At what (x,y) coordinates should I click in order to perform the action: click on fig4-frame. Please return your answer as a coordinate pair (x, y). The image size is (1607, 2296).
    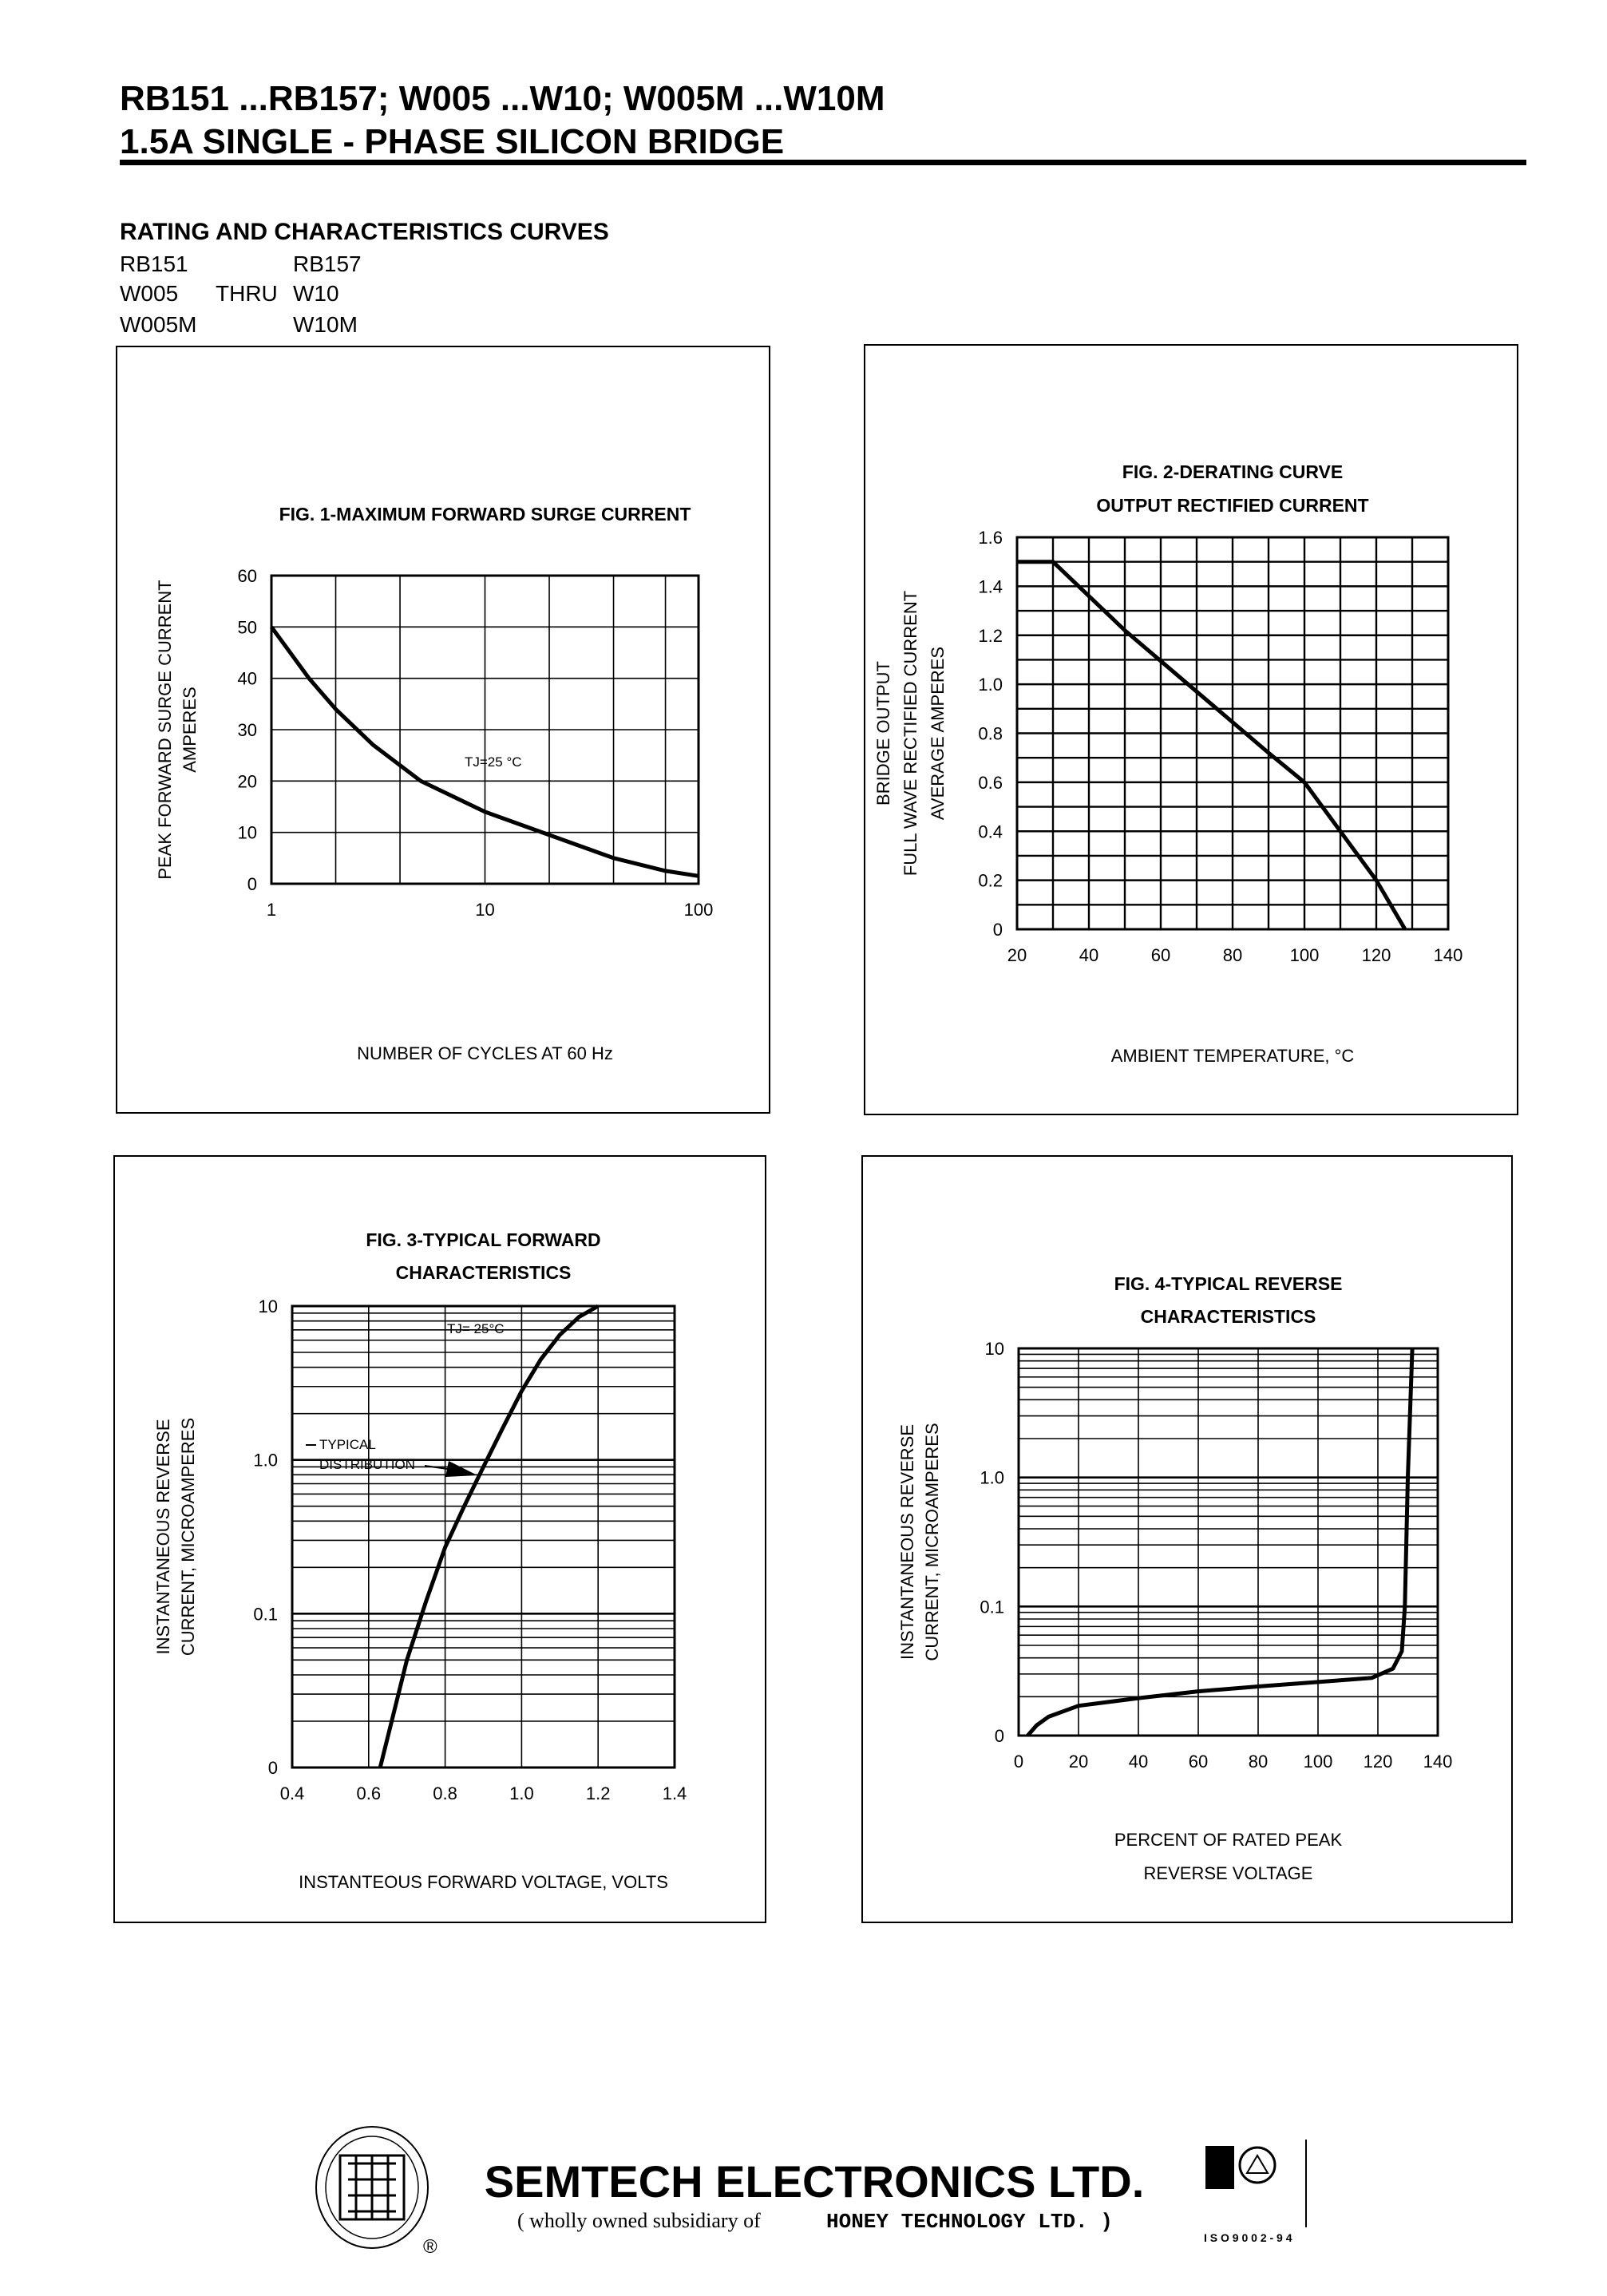
    Looking at the image, I should click on (1187, 1539).